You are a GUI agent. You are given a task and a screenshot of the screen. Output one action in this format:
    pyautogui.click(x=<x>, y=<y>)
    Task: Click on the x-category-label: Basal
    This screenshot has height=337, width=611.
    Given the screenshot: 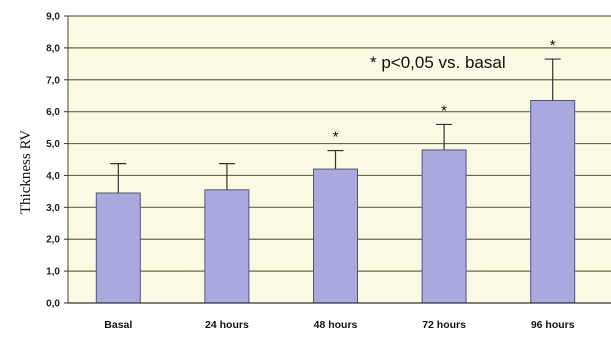 What is the action you would take?
    pyautogui.click(x=118, y=325)
    